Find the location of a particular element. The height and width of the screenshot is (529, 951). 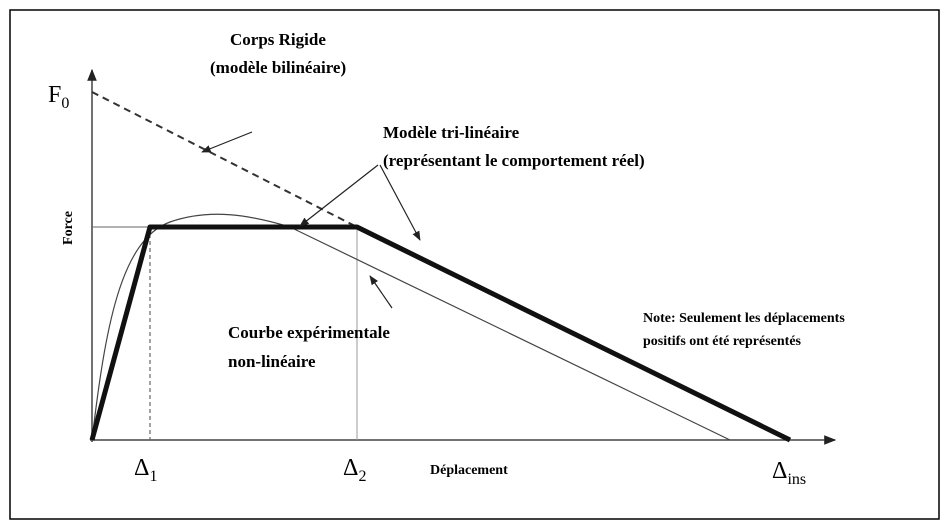

f0-label: F0 is located at coordinates (58, 97).